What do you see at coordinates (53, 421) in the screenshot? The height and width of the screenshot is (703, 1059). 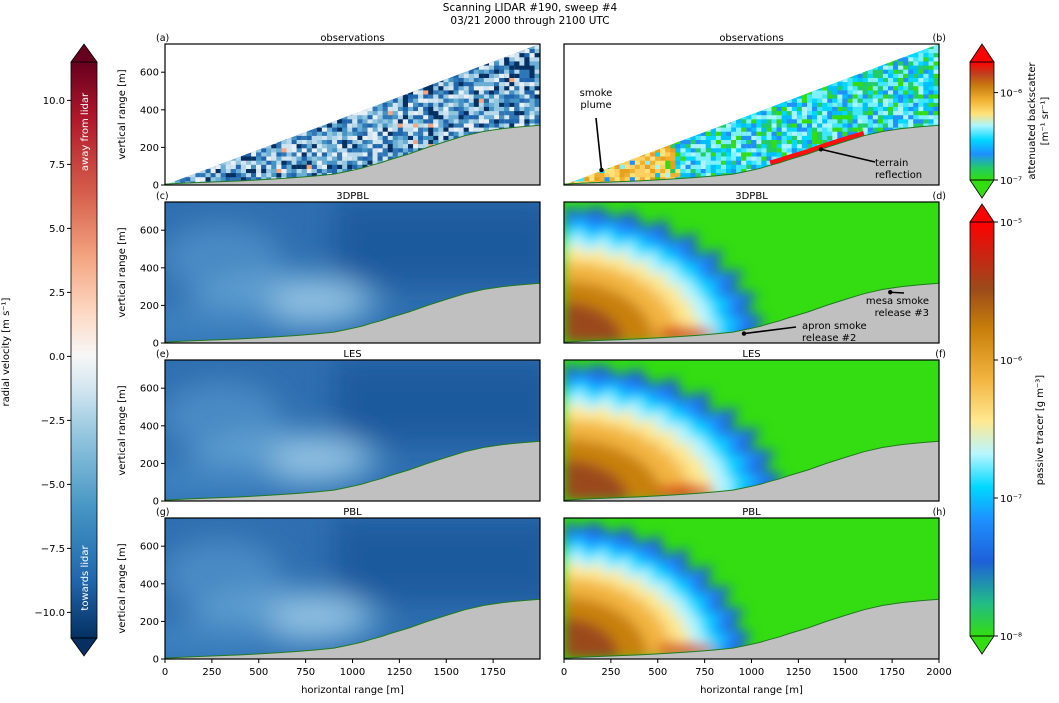 I see `colorbar-tick-label: −2.5` at bounding box center [53, 421].